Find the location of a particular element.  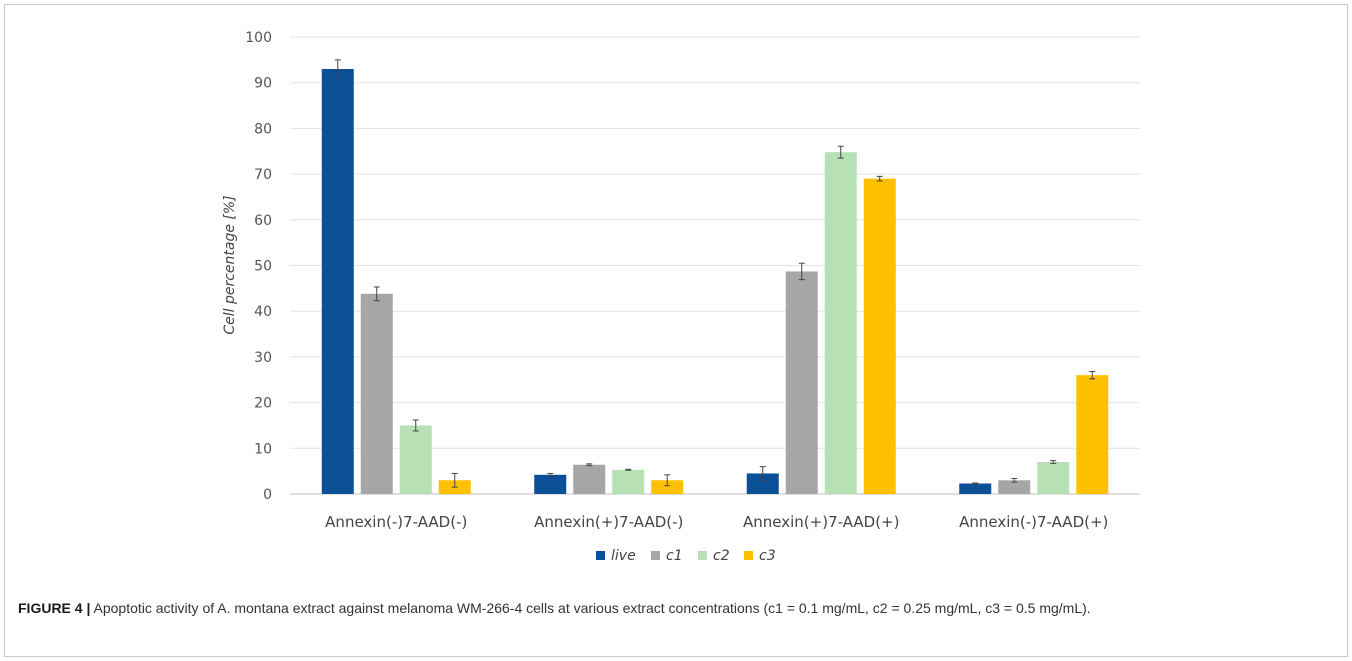

y-tick-label: 70 is located at coordinates (263, 175).